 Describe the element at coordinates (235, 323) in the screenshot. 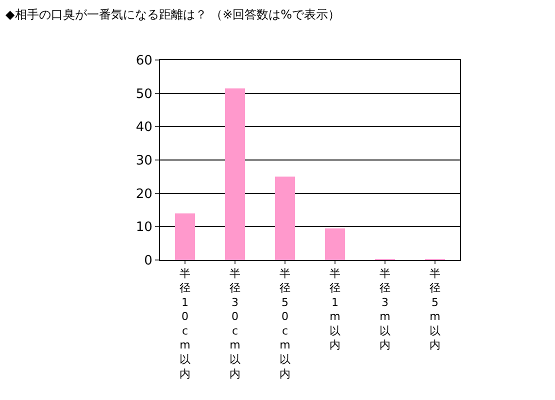

I see `x-tick-label: 半径30cm以内` at that location.